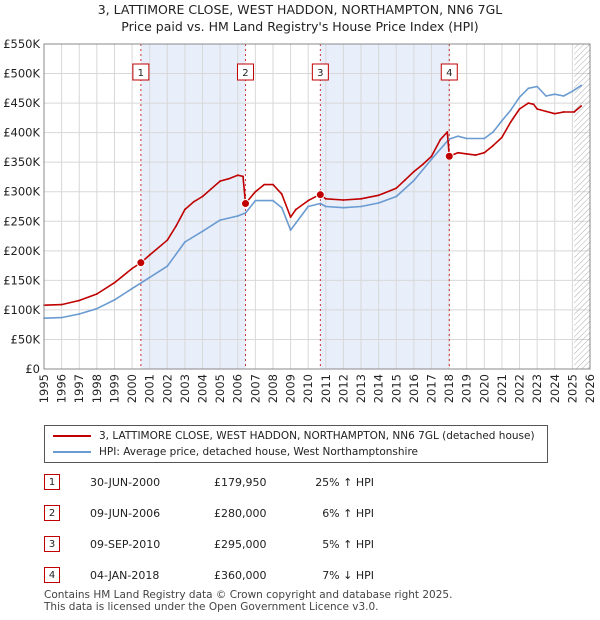 The height and width of the screenshot is (620, 600). I want to click on x-tick-label: 1998, so click(97, 388).